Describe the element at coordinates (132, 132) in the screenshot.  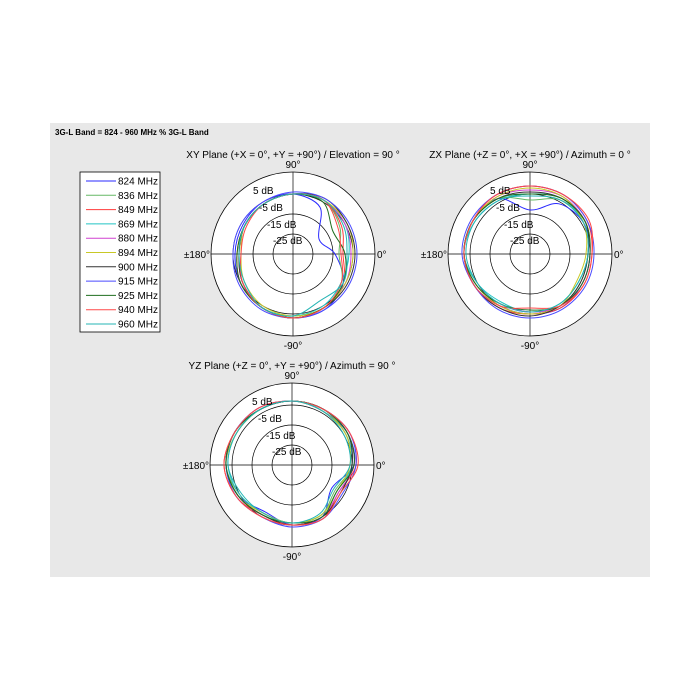
I see `figure-title: 3G-L Band = 824 - 960 MHz % 3G-L Band` at that location.